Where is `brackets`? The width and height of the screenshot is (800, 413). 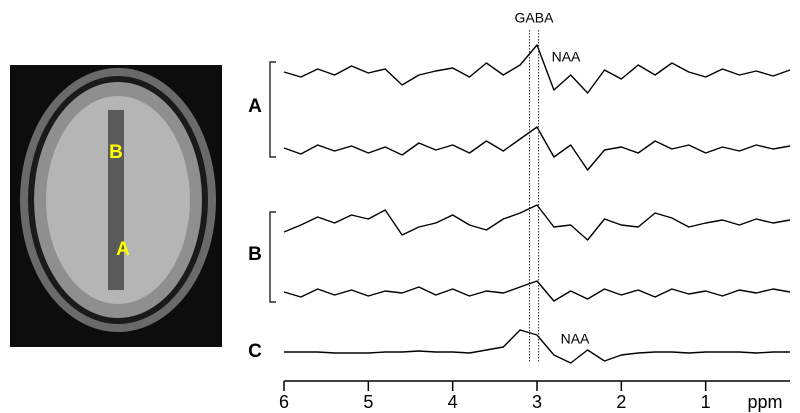
brackets is located at coordinates (272, 182).